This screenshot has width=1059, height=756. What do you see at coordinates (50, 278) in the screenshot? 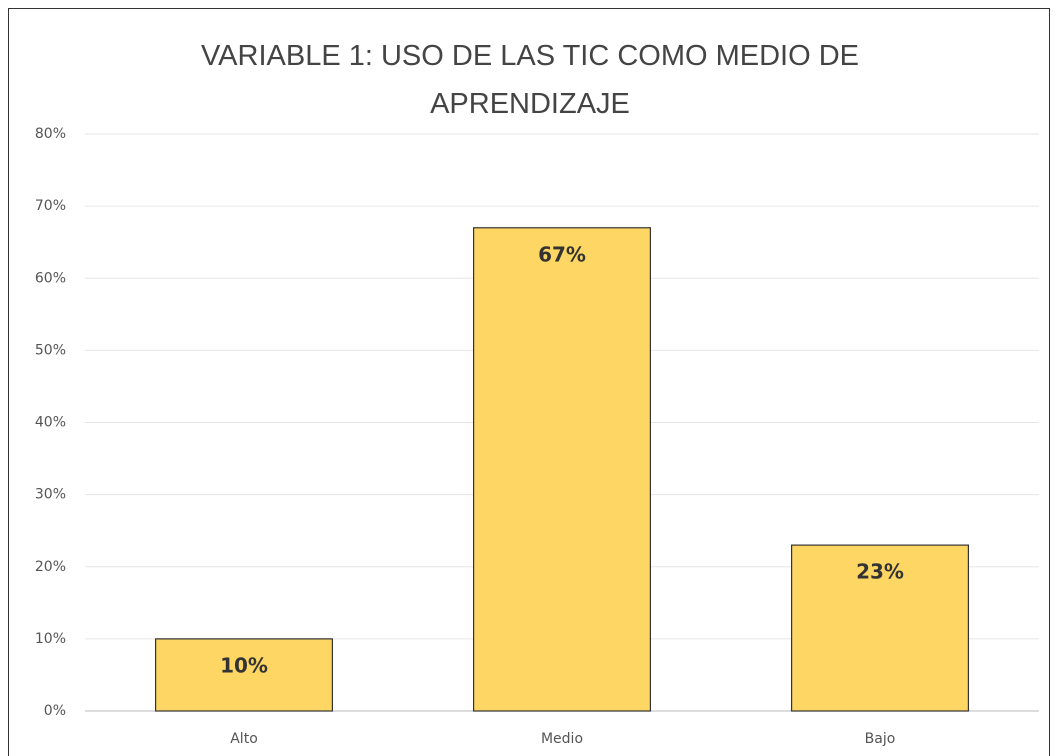
I see `y-tick-label: 60%` at bounding box center [50, 278].